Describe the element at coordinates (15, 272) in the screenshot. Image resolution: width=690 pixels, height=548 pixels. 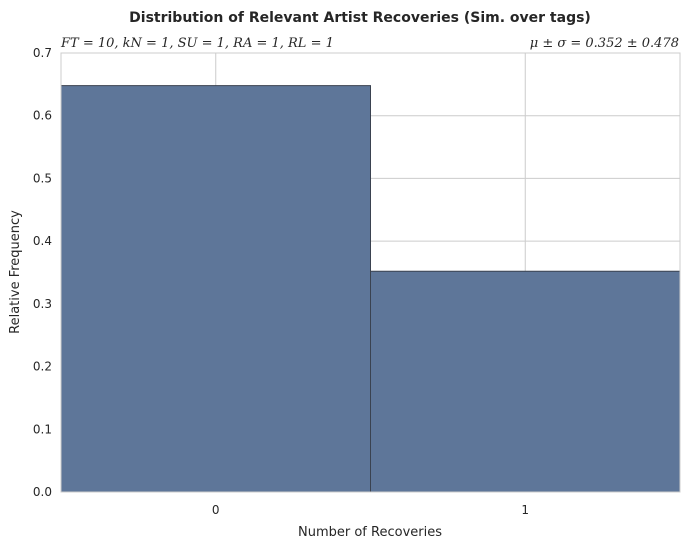
I see `y-axis-label: Relative Frequency` at that location.